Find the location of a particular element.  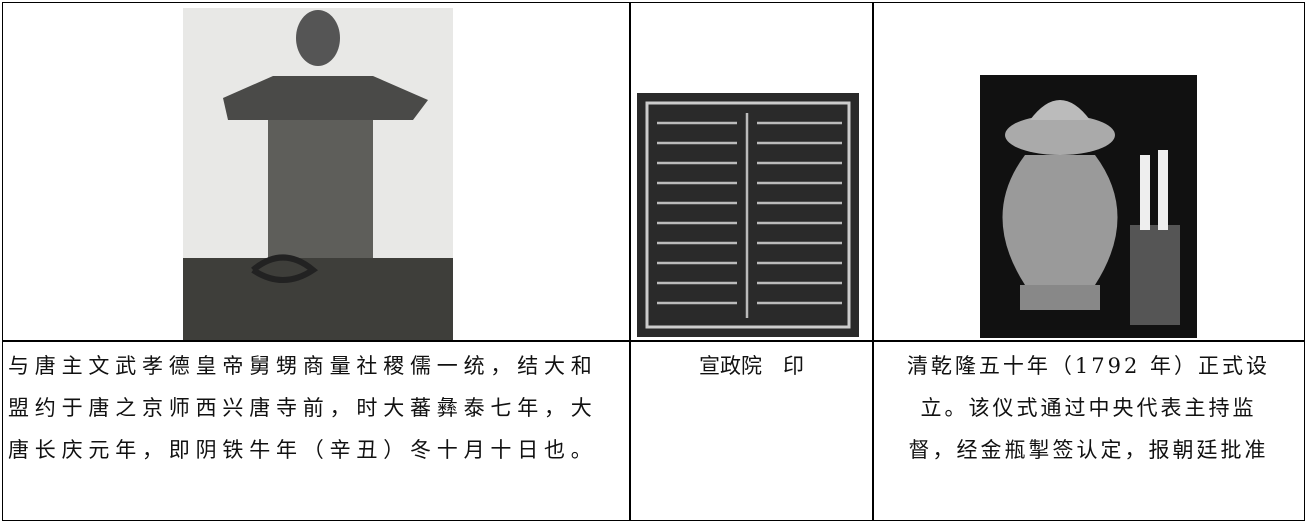

text-line: 盟约于唐之京师西兴唐寺前，时大蕃彝泰七年，大 is located at coordinates (303, 408).